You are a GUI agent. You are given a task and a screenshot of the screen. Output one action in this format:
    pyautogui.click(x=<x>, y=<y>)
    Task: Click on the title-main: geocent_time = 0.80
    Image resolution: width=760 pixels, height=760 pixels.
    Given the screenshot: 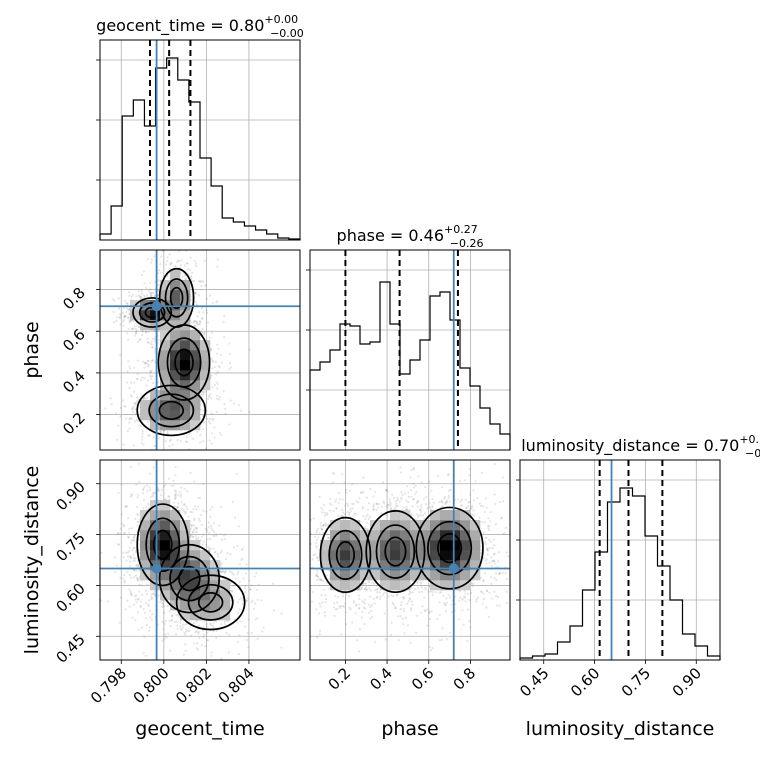 What is the action you would take?
    pyautogui.click(x=180, y=26)
    